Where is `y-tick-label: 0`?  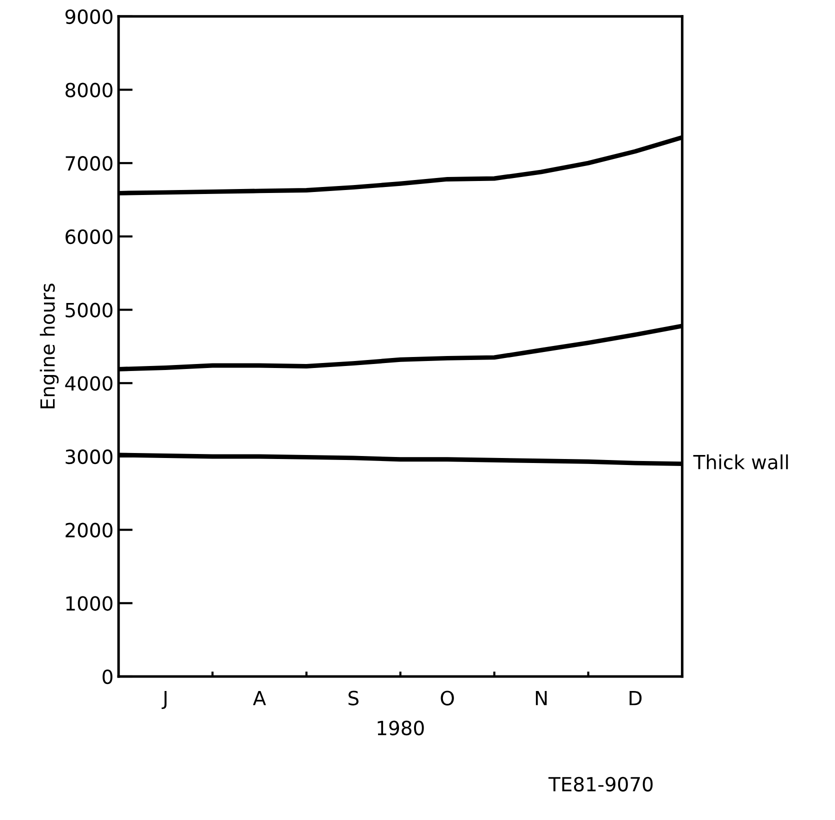
y-tick-label: 0 is located at coordinates (107, 676).